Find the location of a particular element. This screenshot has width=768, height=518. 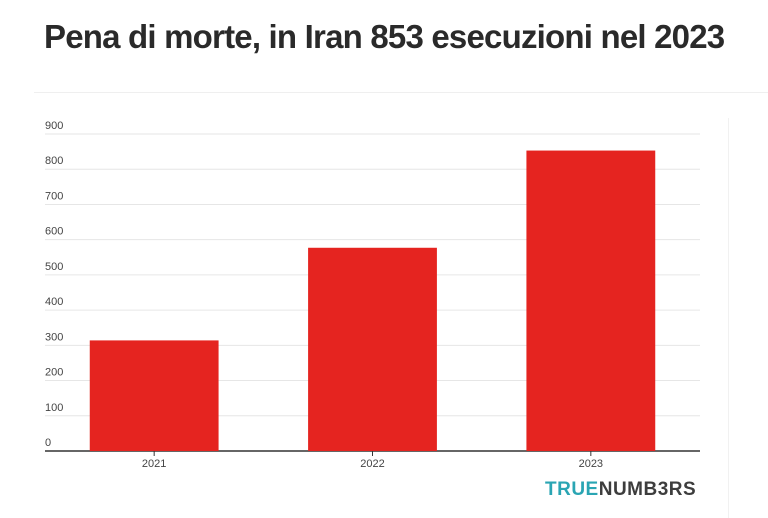

y-tick-label: 300 is located at coordinates (54, 337).